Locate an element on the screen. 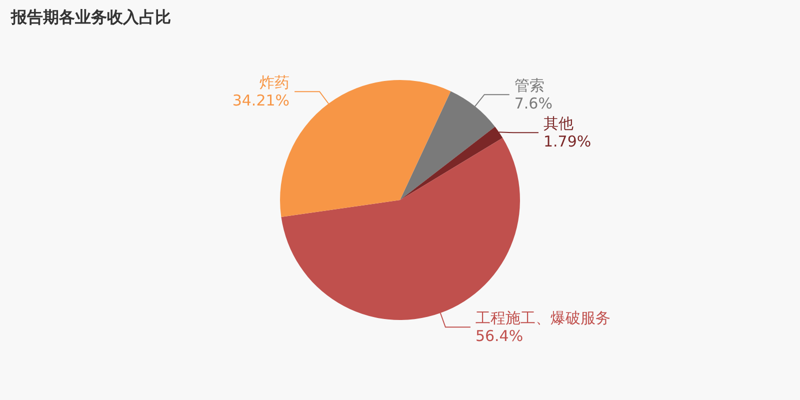 Image resolution: width=800 pixels, height=400 pixels. slice-label: 管索 is located at coordinates (529, 85).